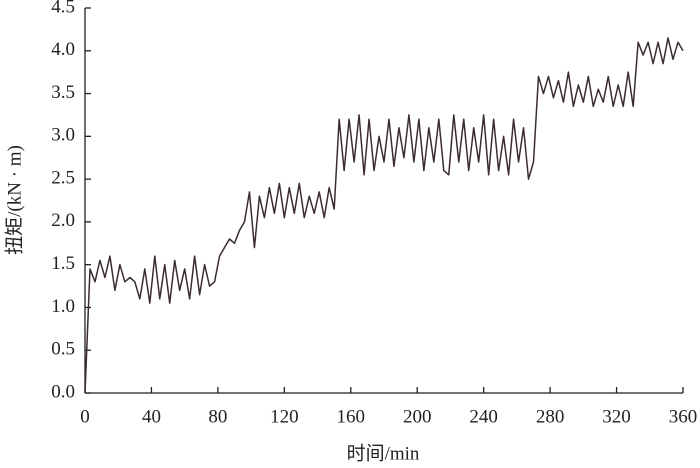  What do you see at coordinates (550, 416) in the screenshot?
I see `x-tick-label: 280` at bounding box center [550, 416].